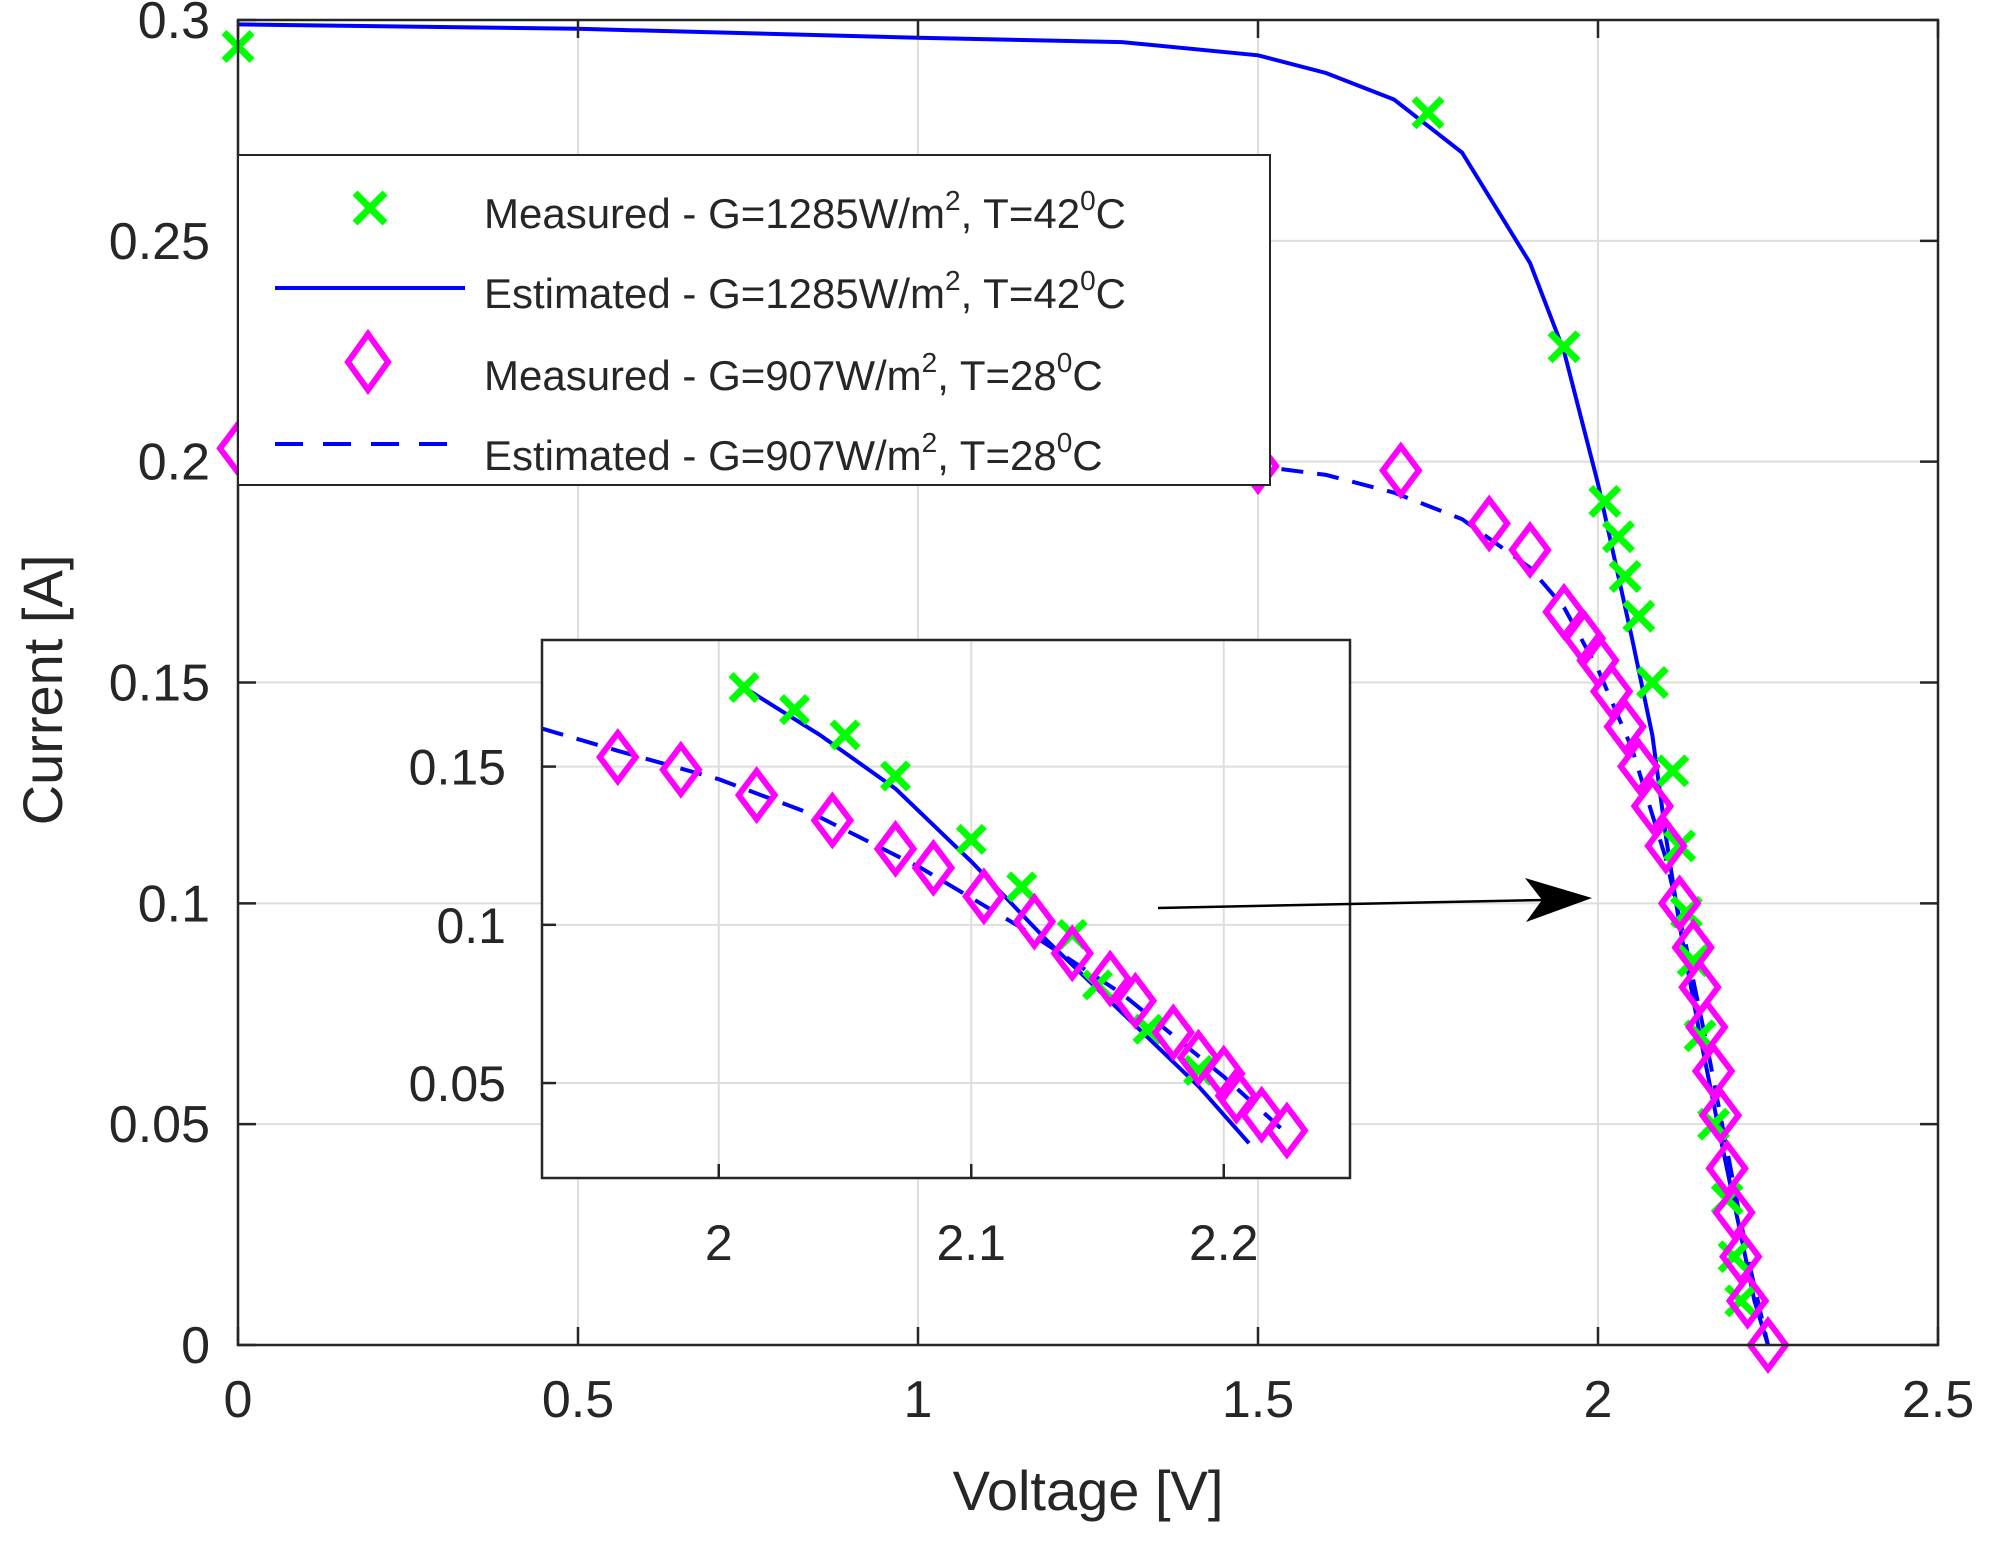  I want to click on x-tick-label-1: 0.5, so click(578, 1400).